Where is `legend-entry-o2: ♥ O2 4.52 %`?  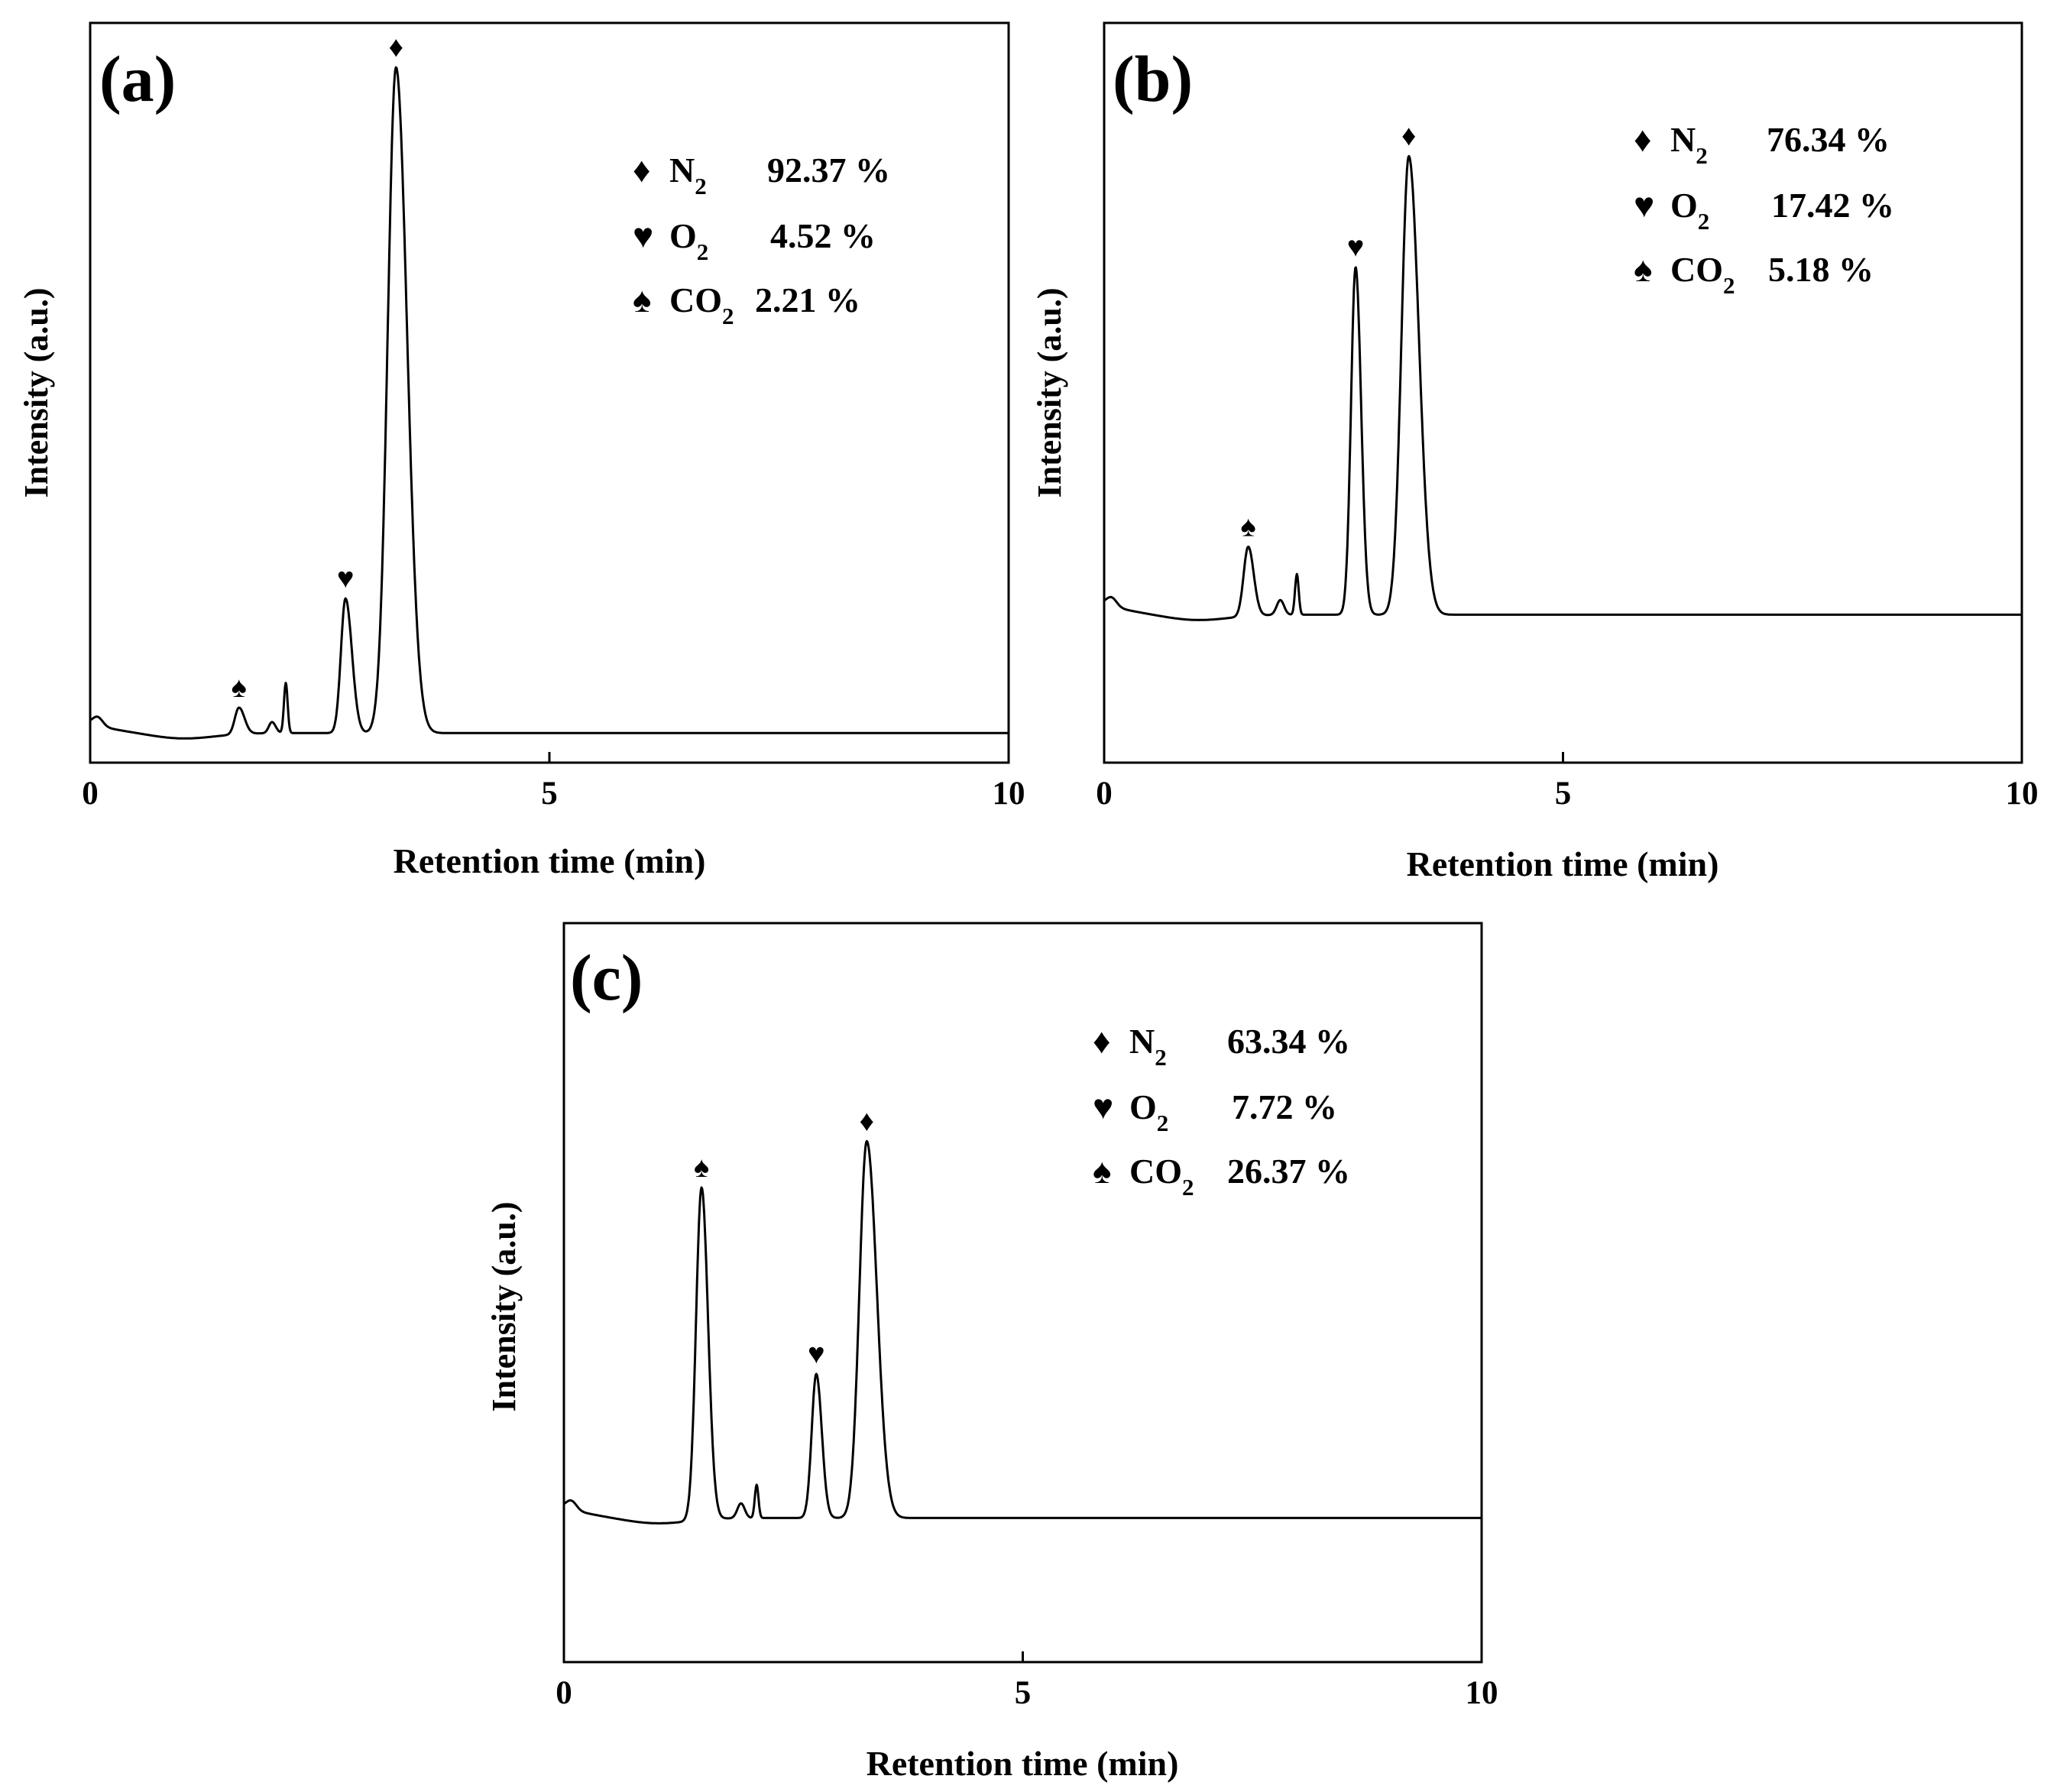 legend-entry-o2: ♥ O2 4.52 % is located at coordinates (754, 240).